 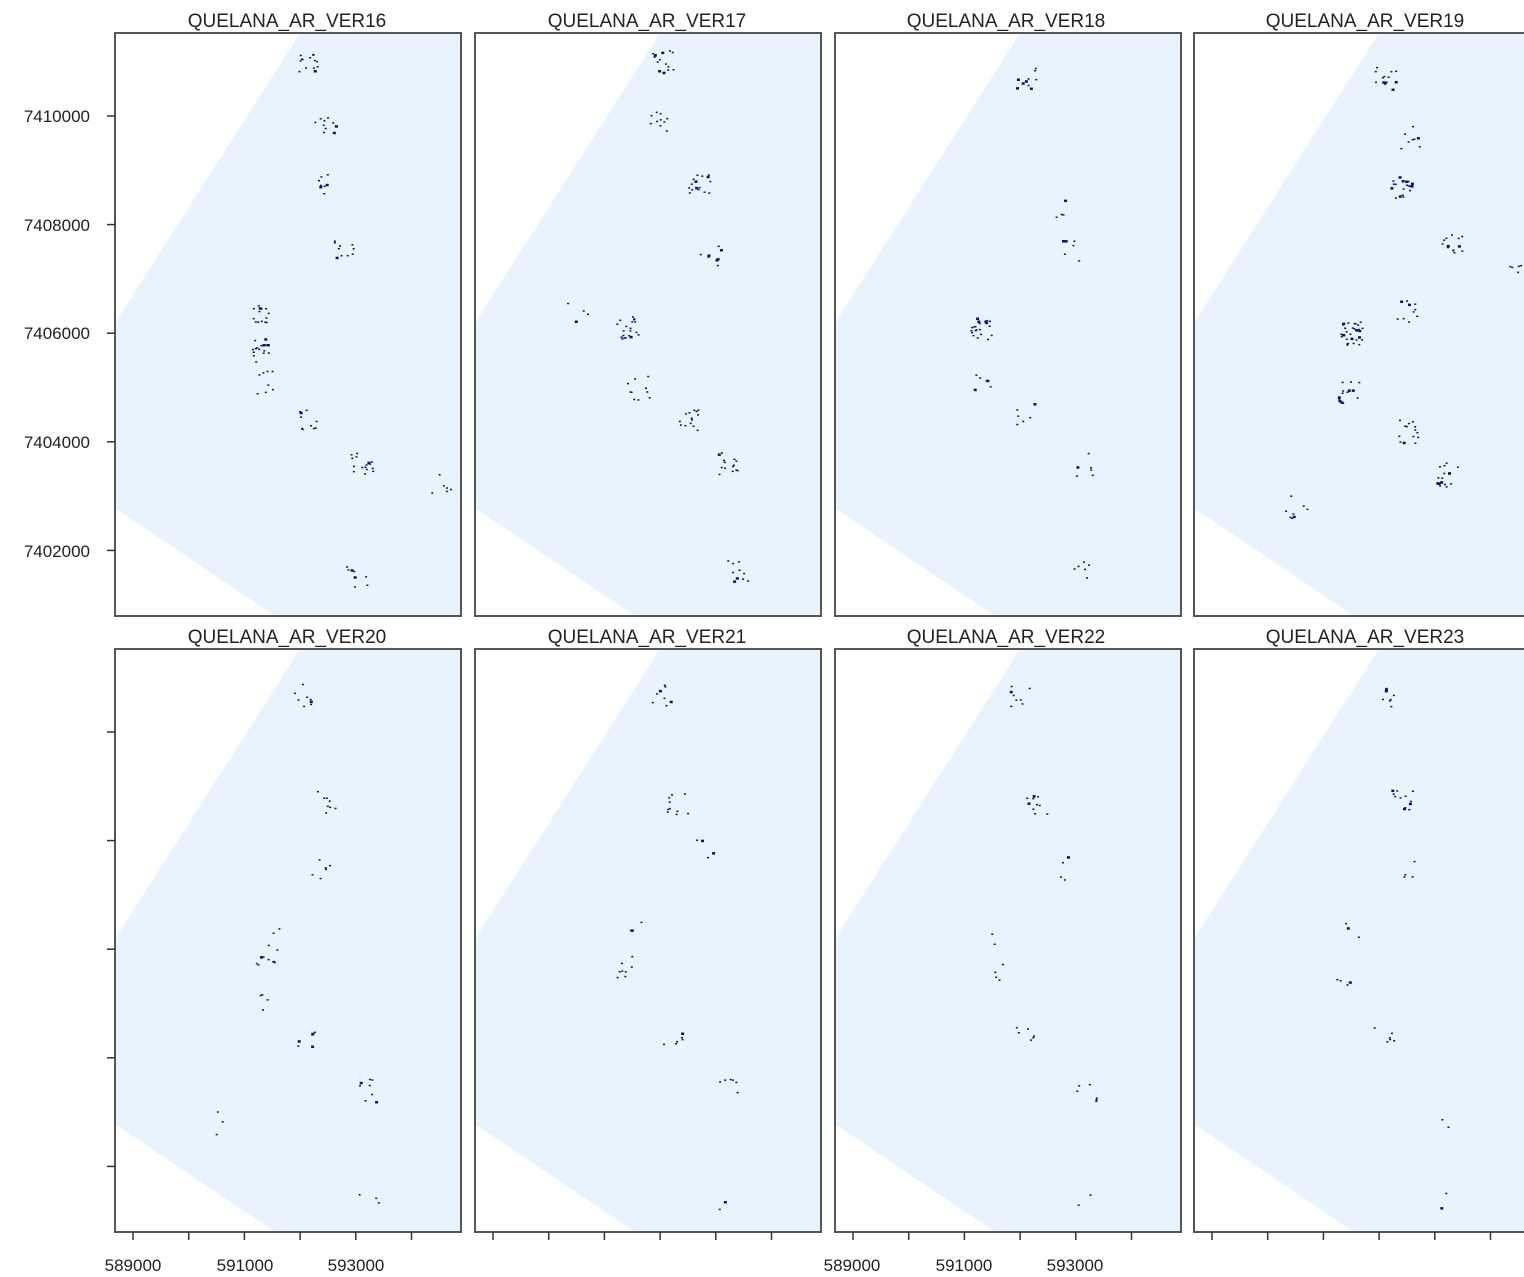 What do you see at coordinates (57, 442) in the screenshot?
I see `y-tick-label: 7404000` at bounding box center [57, 442].